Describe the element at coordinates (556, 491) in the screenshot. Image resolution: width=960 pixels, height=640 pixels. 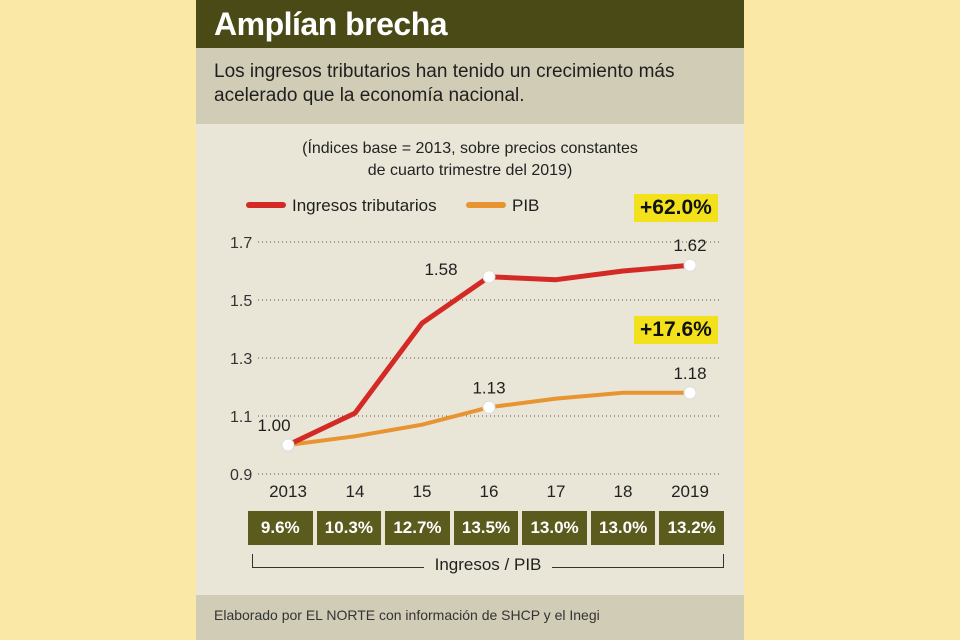
I see `x-tick-label: 17` at that location.